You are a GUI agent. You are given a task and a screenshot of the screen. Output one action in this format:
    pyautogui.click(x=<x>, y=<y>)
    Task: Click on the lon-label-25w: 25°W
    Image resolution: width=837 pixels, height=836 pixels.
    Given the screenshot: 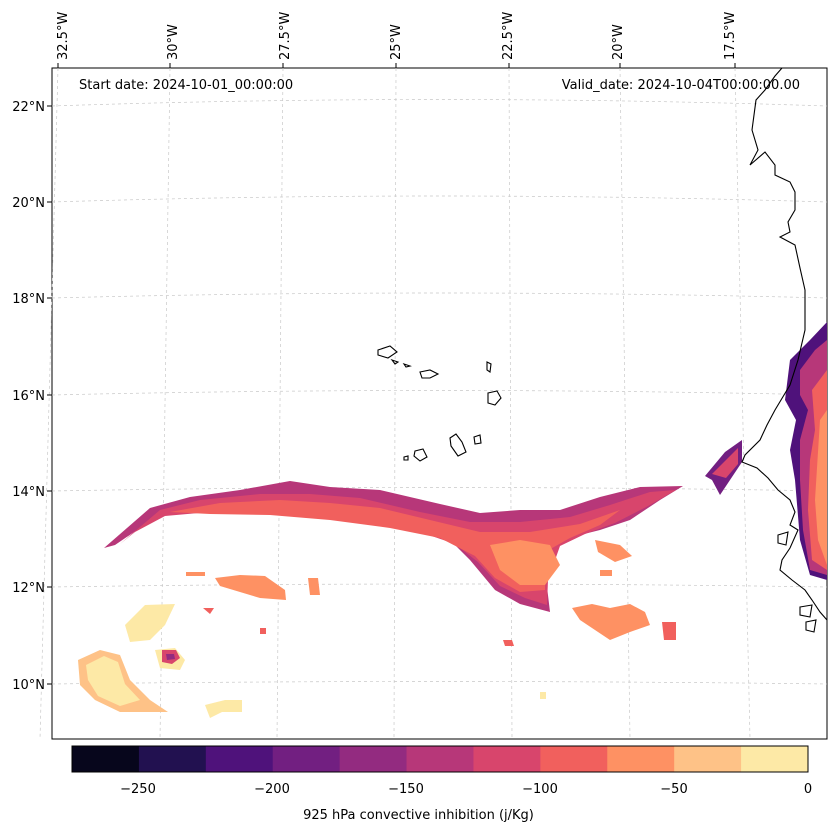 What is the action you would take?
    pyautogui.click(x=396, y=42)
    